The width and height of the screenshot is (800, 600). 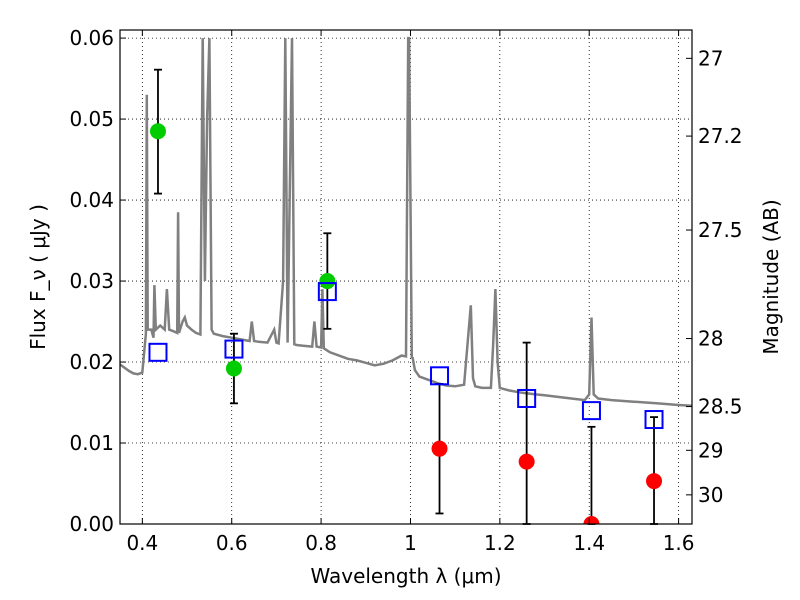 I want to click on x-axis-label: Wavelength λ (μm), so click(x=405, y=576).